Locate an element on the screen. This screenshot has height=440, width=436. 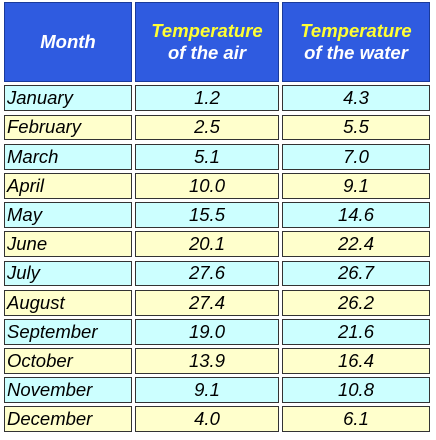
air-temp-cell: 2.5 is located at coordinates (207, 127).